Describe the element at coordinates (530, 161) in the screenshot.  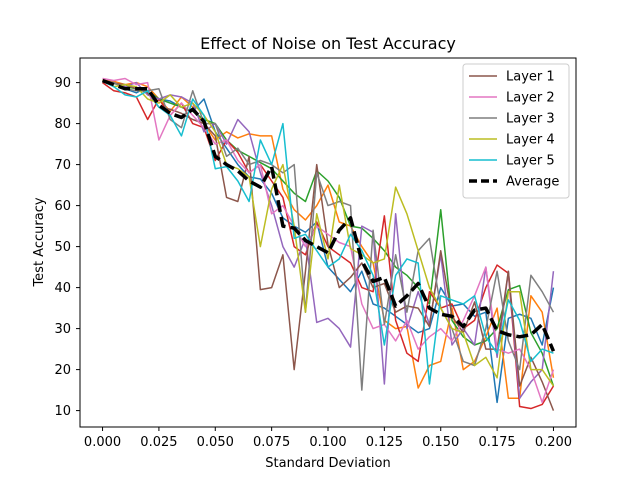
I see `legend-label-layer-5: Layer 5` at that location.